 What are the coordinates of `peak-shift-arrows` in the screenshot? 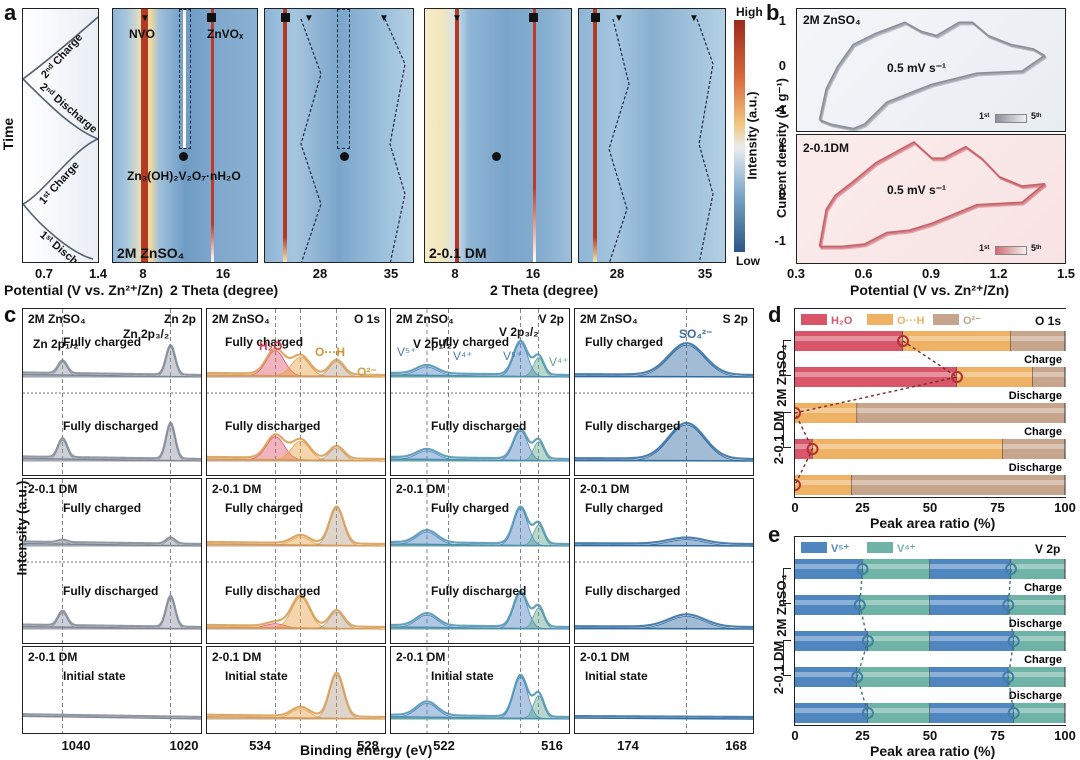 It's located at (661, 140).